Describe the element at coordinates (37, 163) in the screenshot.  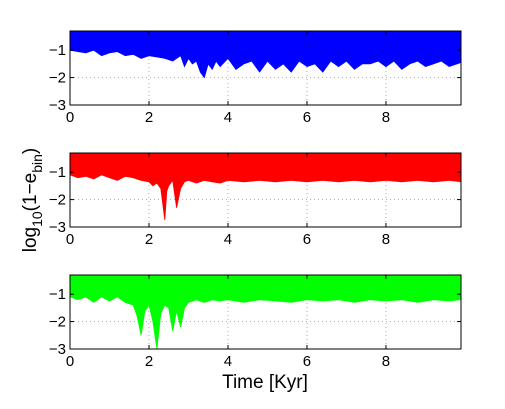
I see `y-axis-label-sub2: bin` at that location.